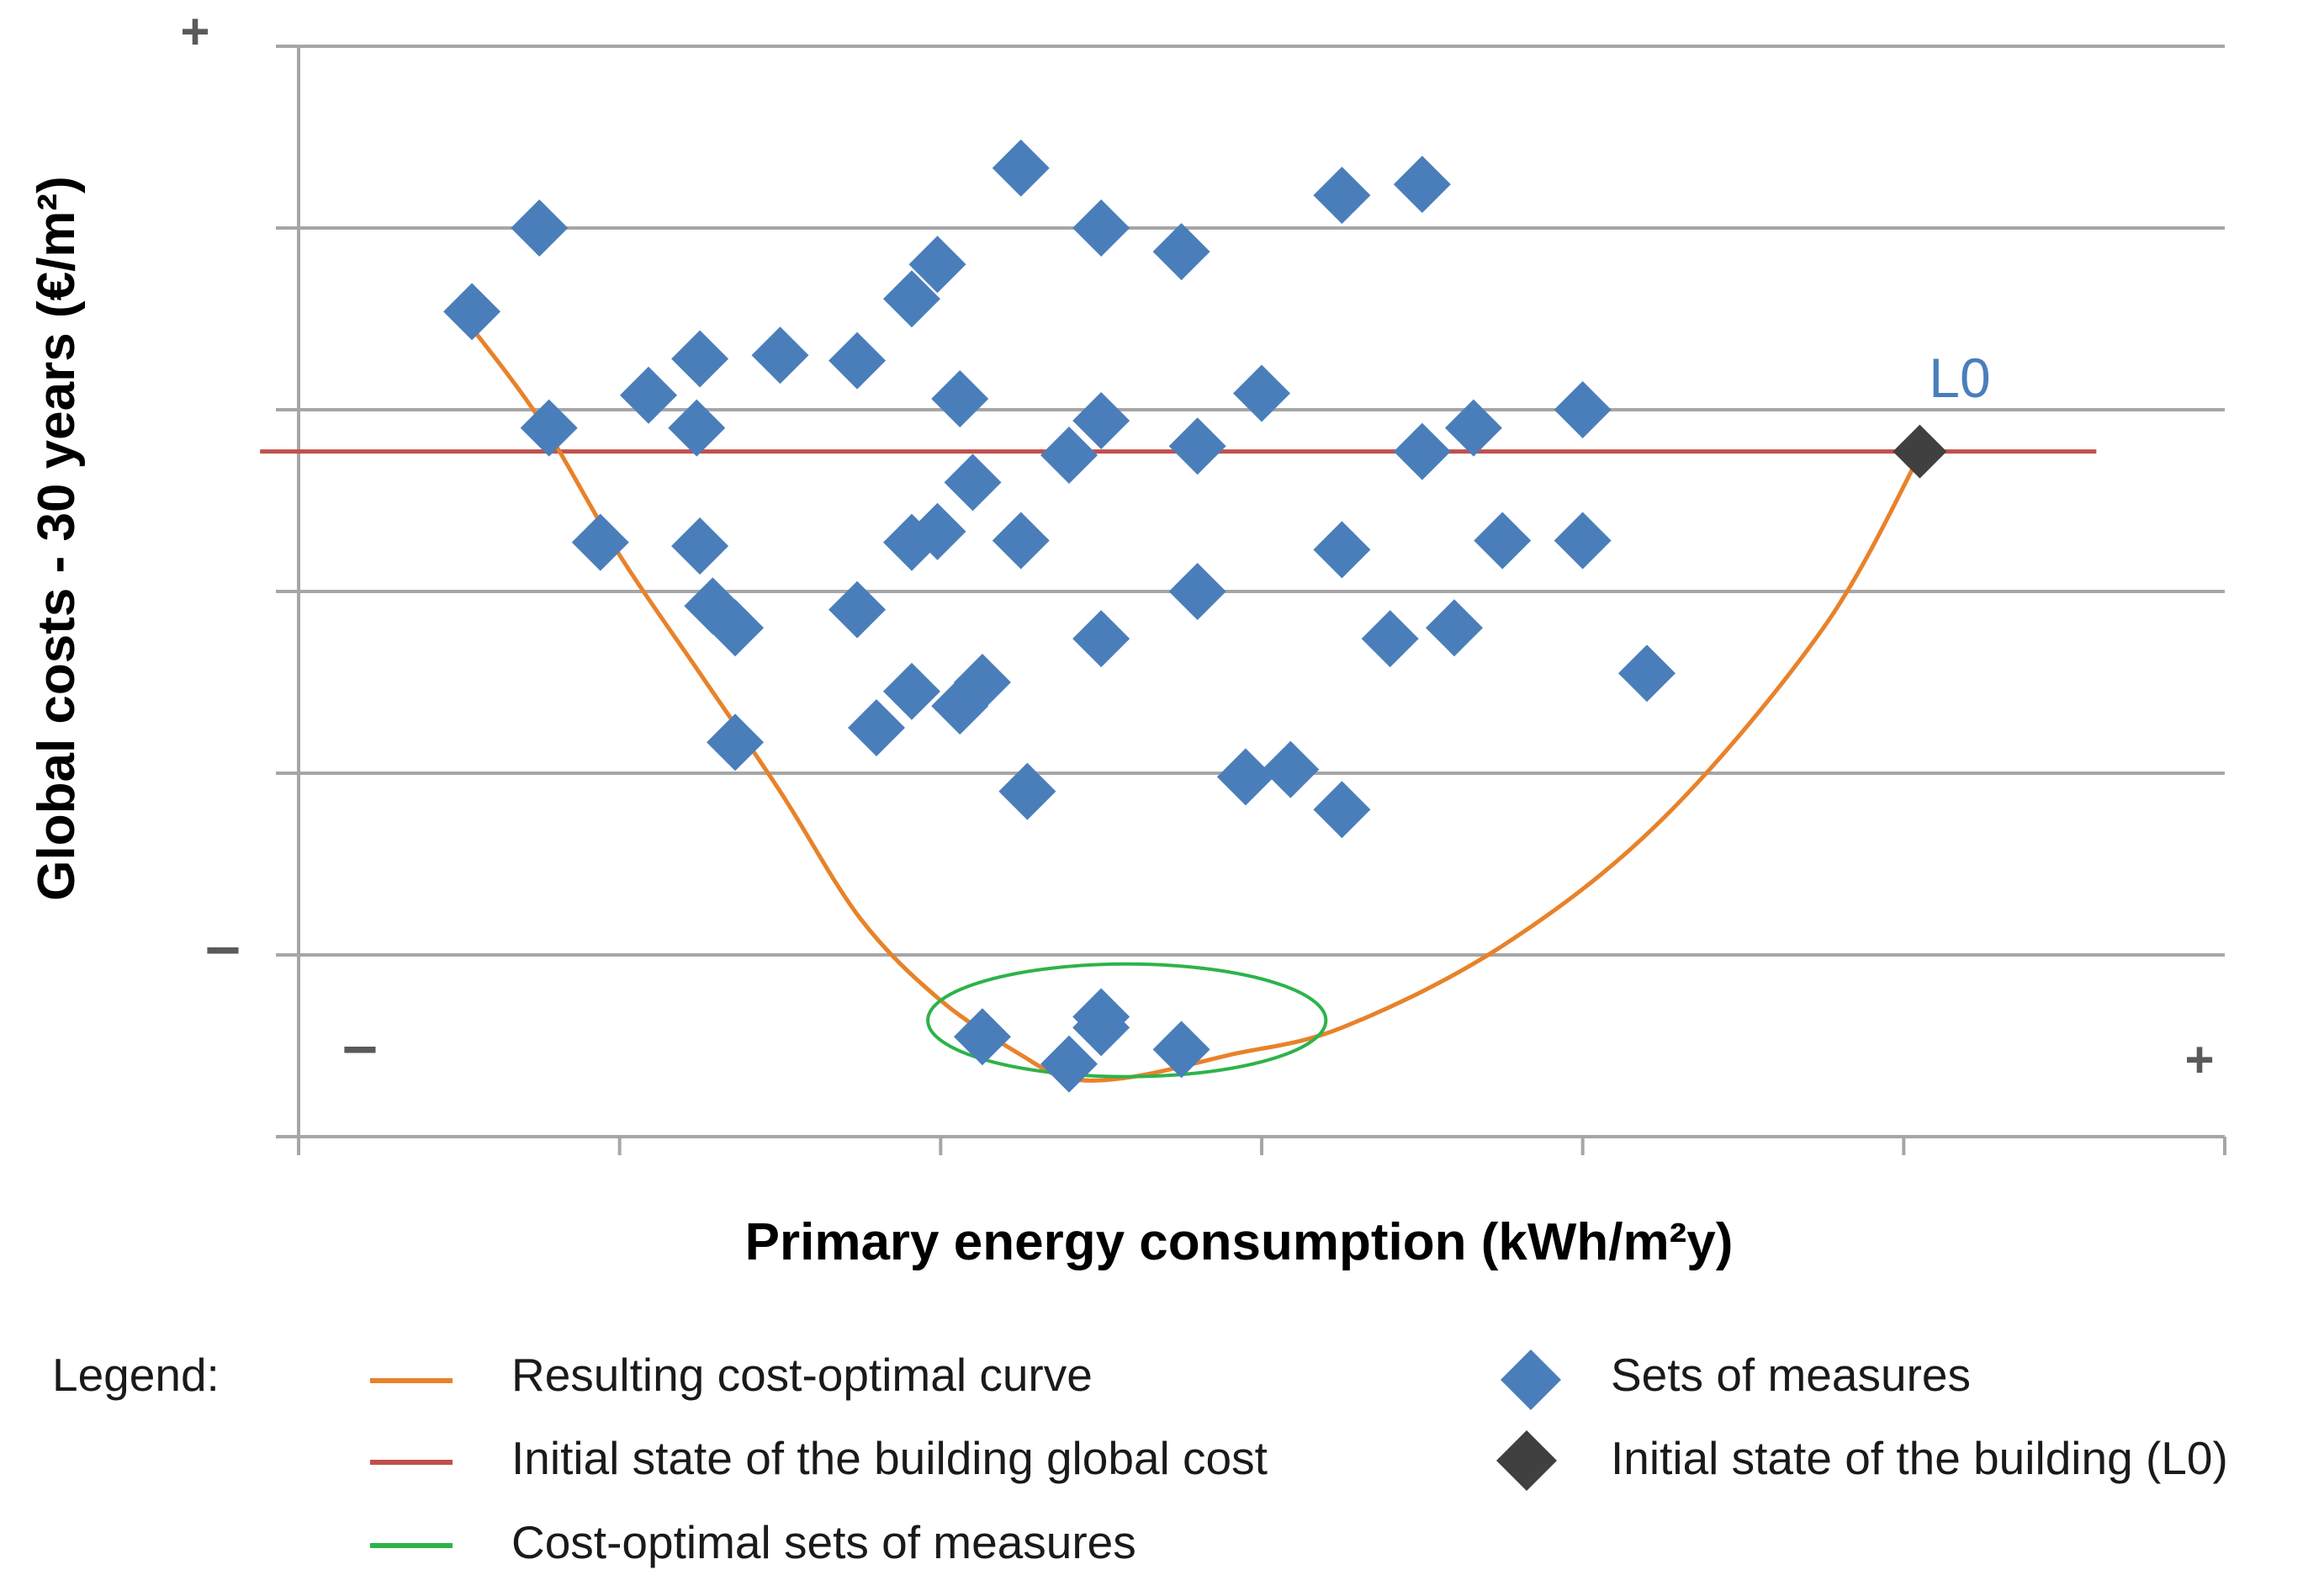 The image size is (2324, 1591). What do you see at coordinates (57, 538) in the screenshot?
I see `y-axis-title: Global costs - 30 years (€/m²)` at bounding box center [57, 538].